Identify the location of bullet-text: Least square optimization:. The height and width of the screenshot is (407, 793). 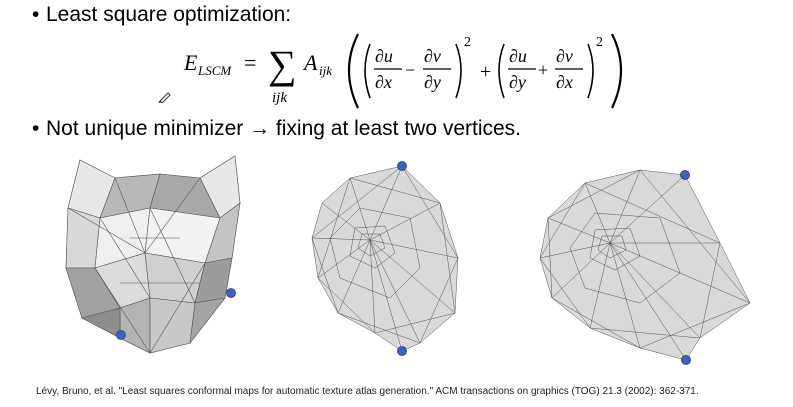
(169, 14).